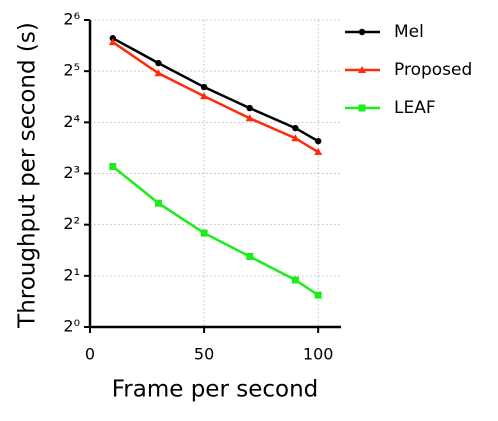 This screenshot has width=498, height=421. What do you see at coordinates (90, 354) in the screenshot?
I see `x-tick-label: 0` at bounding box center [90, 354].